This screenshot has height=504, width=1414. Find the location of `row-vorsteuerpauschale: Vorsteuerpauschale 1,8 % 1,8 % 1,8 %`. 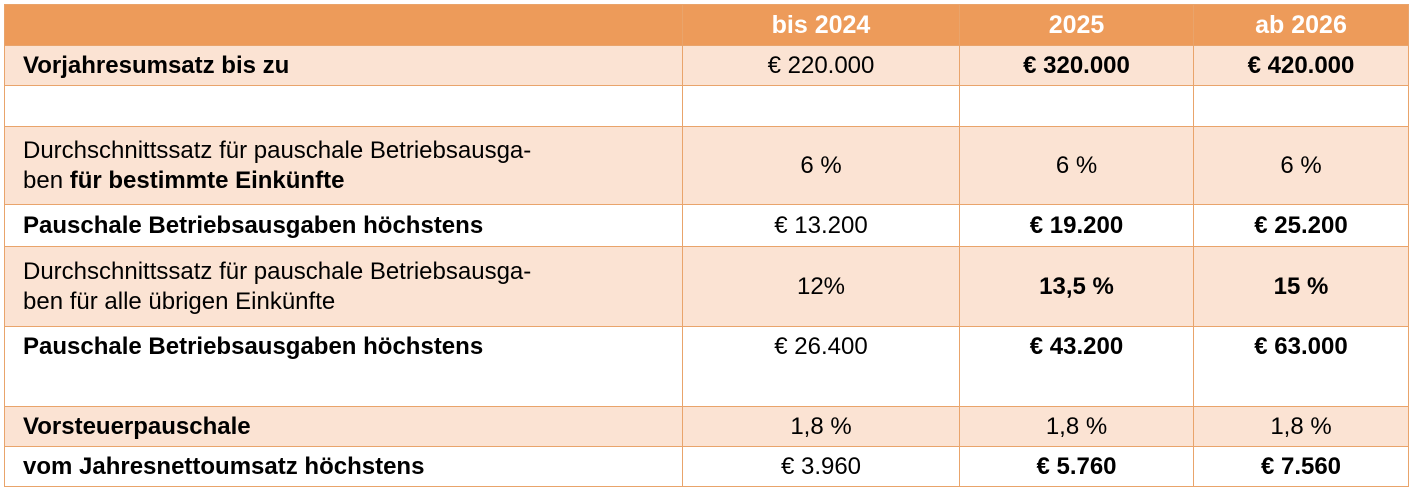

row-vorsteuerpauschale: Vorsteuerpauschale 1,8 % 1,8 % 1,8 % is located at coordinates (706, 426).